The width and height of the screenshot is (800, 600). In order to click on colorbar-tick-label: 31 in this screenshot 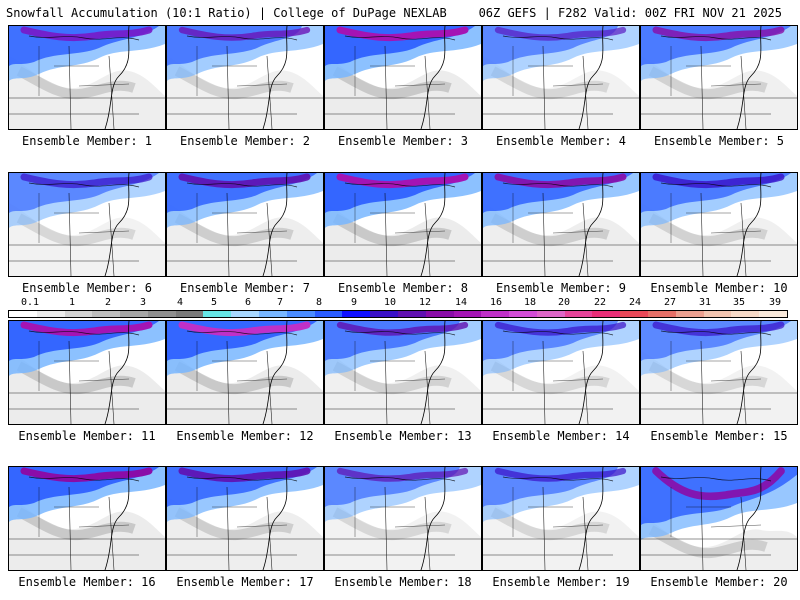, I will do `click(705, 302)`.